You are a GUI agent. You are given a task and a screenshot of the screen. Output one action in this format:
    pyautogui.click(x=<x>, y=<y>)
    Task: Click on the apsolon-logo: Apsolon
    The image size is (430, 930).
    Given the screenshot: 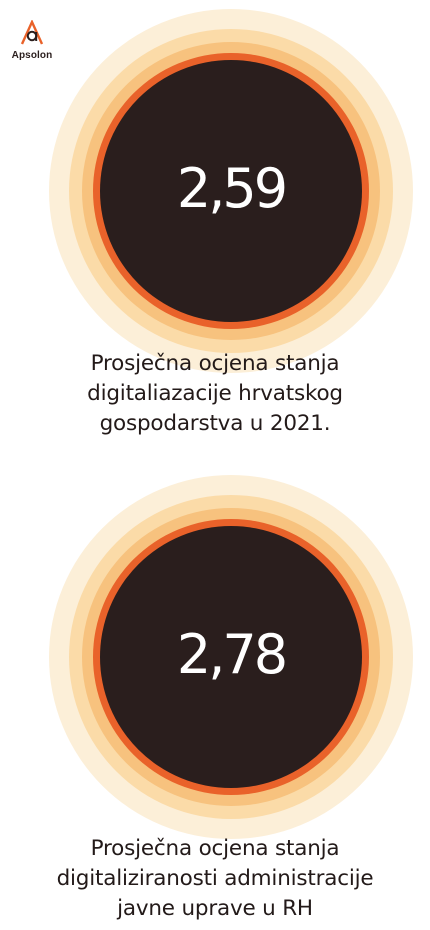 What is the action you would take?
    pyautogui.click(x=32, y=43)
    